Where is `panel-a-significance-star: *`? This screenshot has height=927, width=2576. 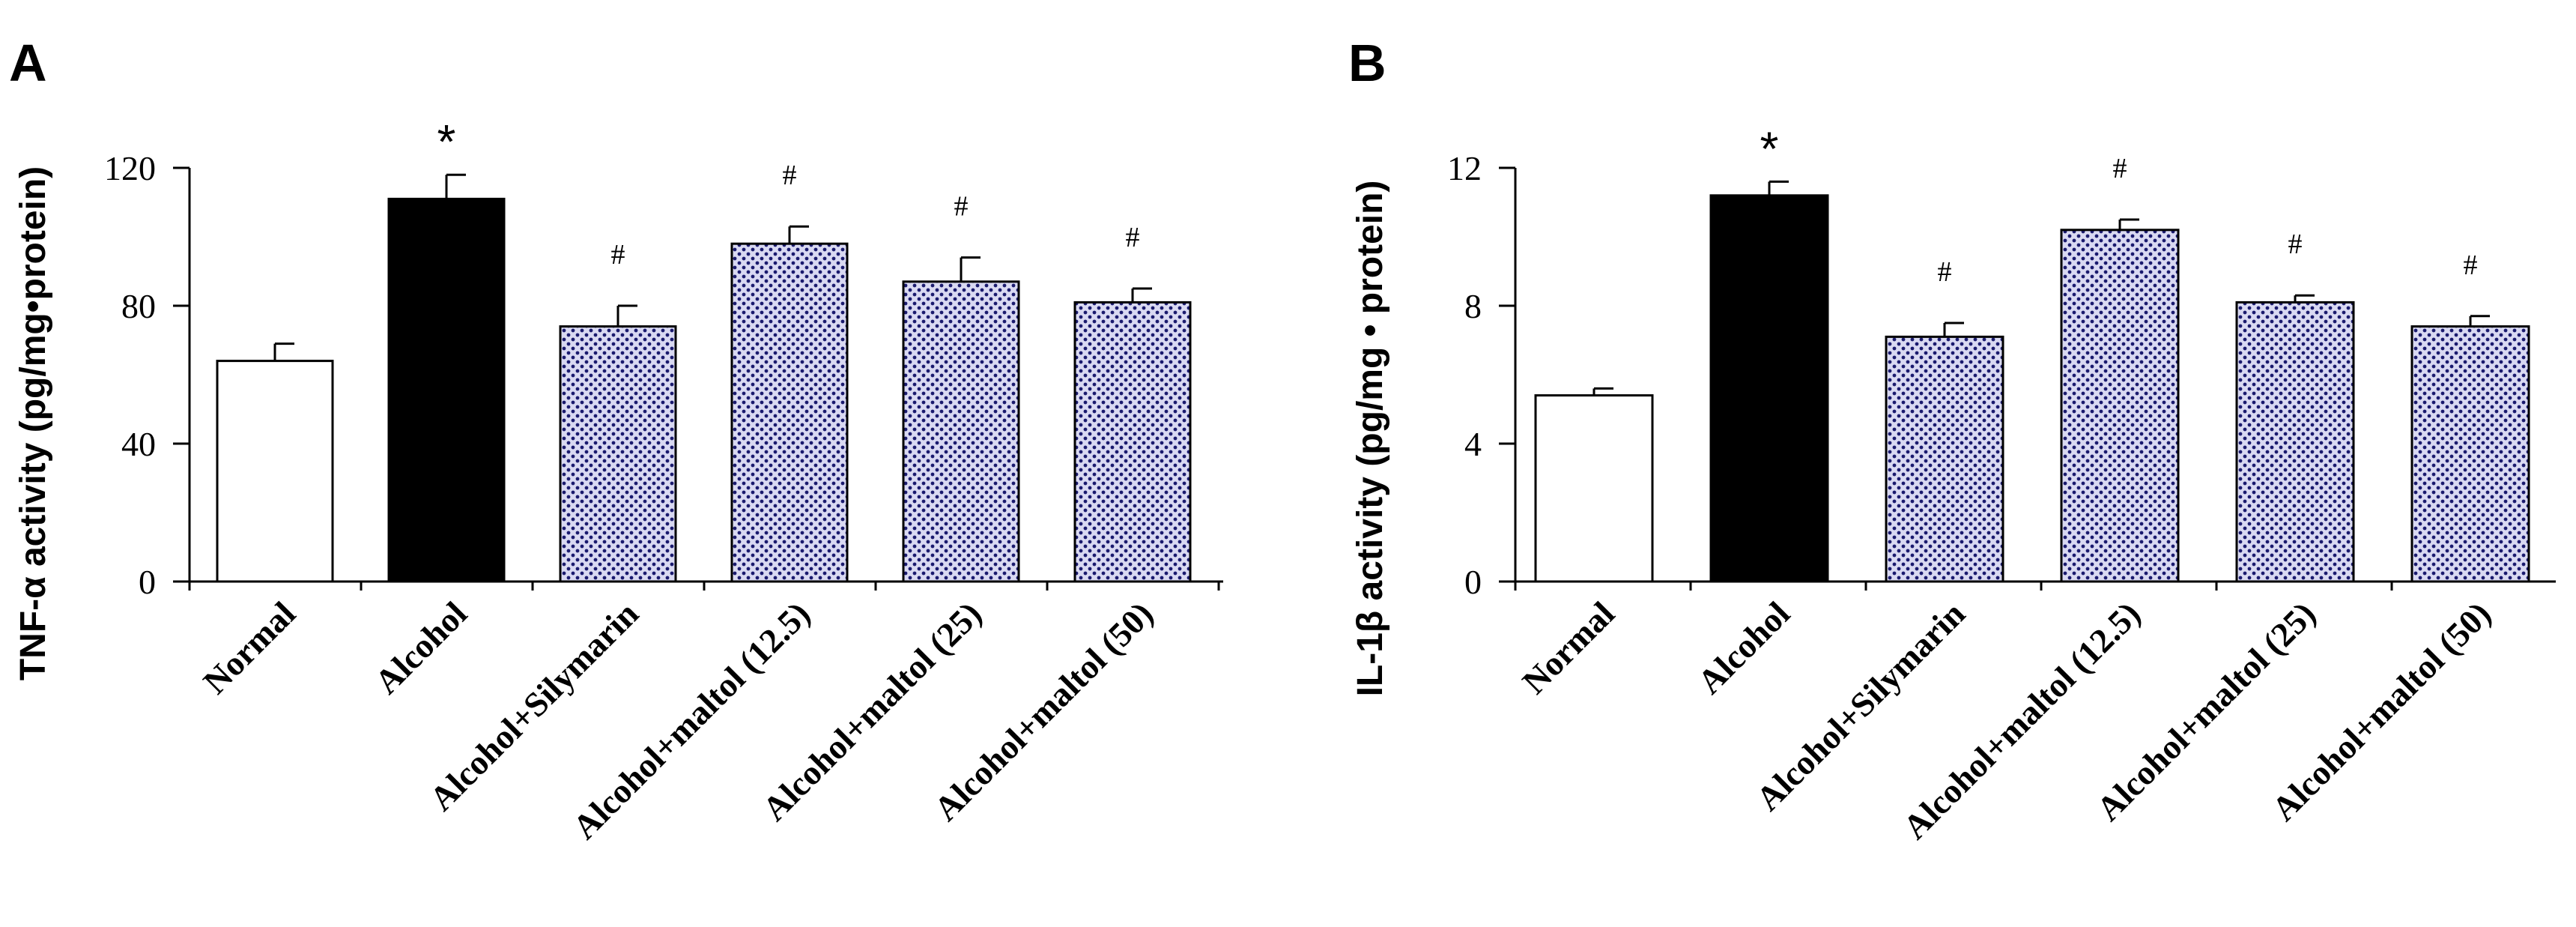 panel-a-significance-star: * is located at coordinates (447, 142).